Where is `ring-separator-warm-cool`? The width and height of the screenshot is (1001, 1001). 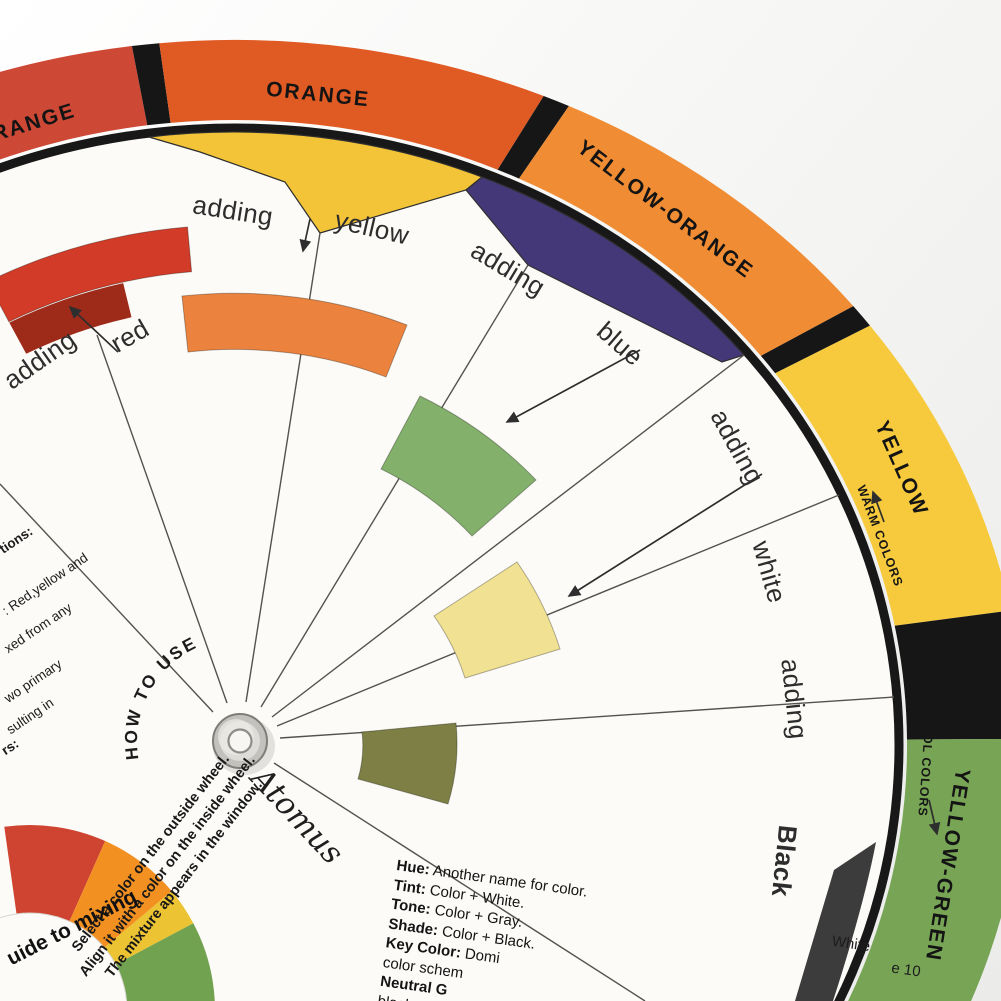
ring-separator-warm-cool is located at coordinates (947, 675).